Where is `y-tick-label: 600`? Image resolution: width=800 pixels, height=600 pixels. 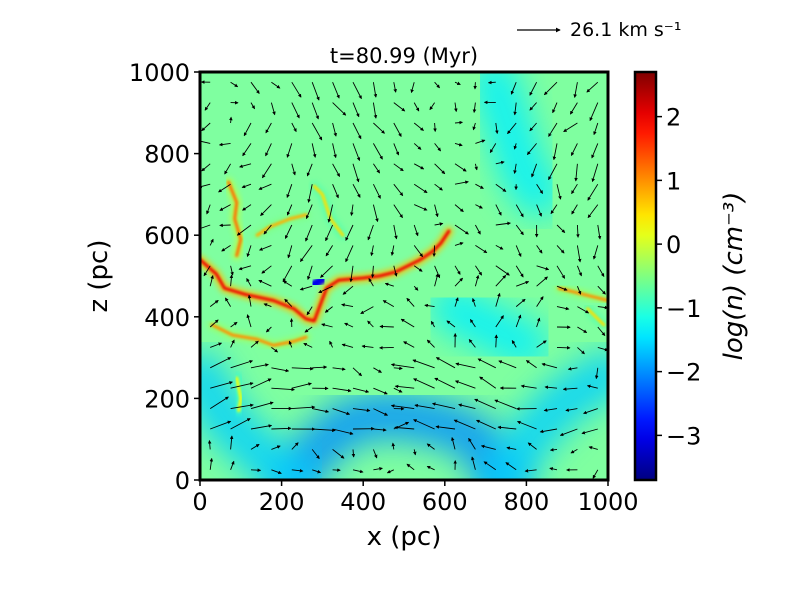 y-tick-label: 600 is located at coordinates (167, 236).